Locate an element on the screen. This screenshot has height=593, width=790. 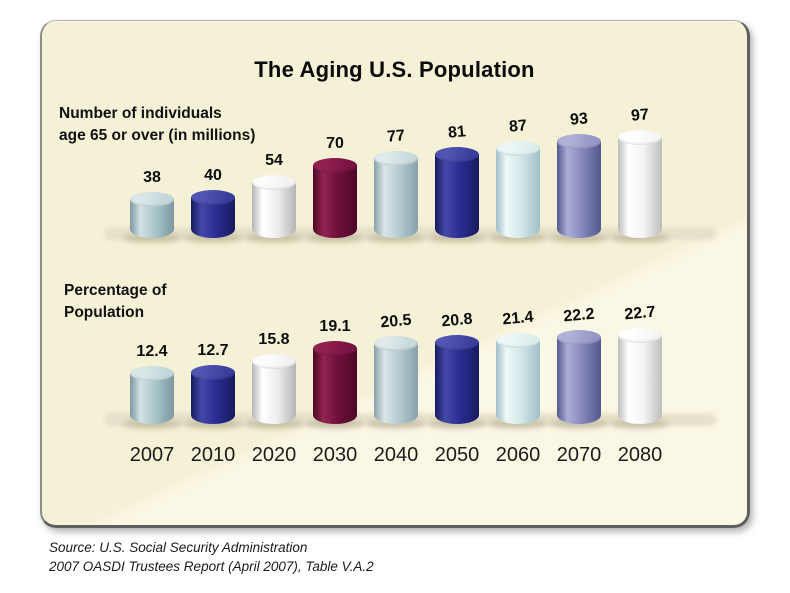
year-label: 2007 is located at coordinates (152, 455).